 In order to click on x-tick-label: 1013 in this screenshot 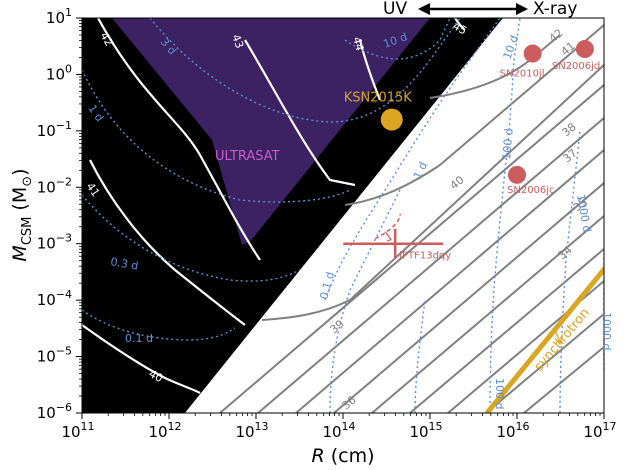, I will do `click(251, 430)`.